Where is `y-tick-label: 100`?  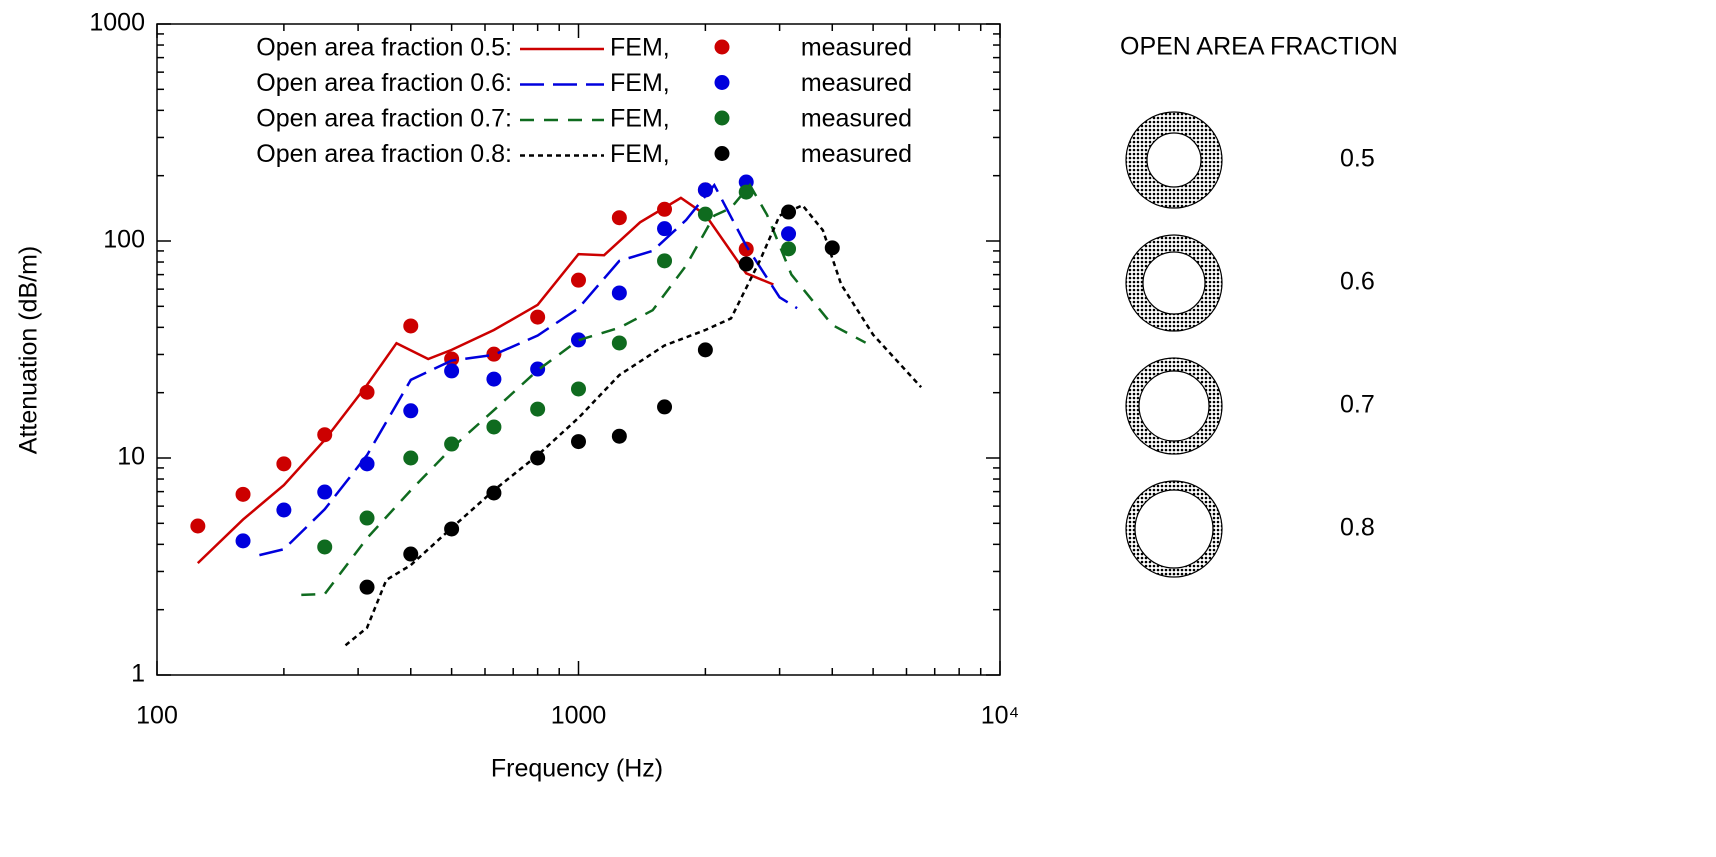 y-tick-label: 100 is located at coordinates (124, 240).